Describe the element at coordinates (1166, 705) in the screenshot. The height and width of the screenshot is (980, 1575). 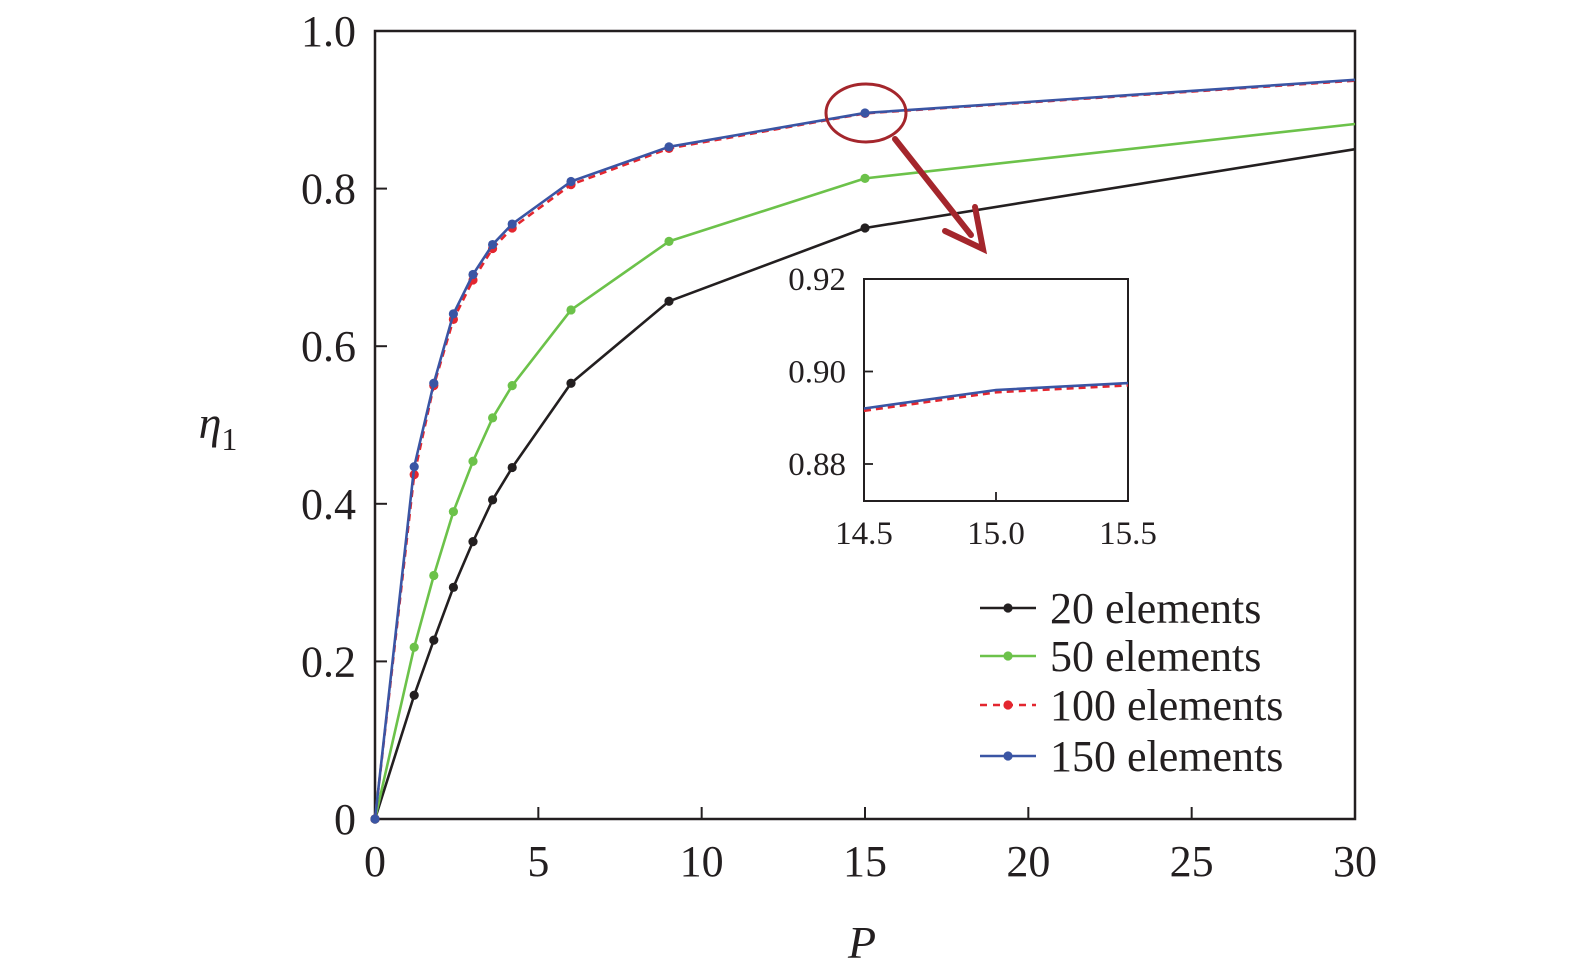
I see `legend-label-100-elements: 100 elements` at that location.